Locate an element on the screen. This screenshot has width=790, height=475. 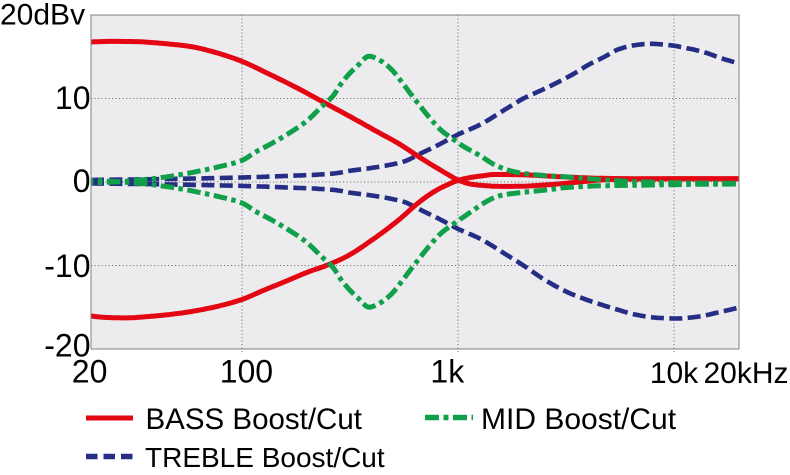
svg-text: -20 is located at coordinates (67, 345).